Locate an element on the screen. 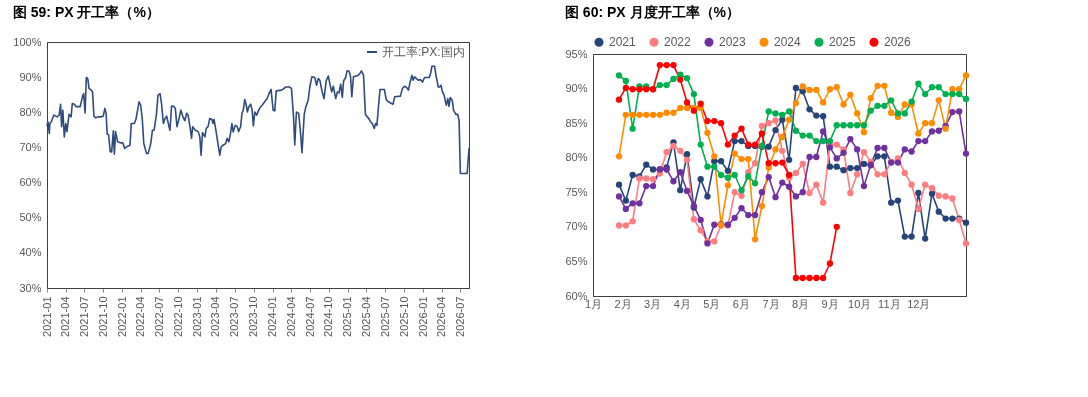 This screenshot has width=1088, height=397. y-tick-label: 70% is located at coordinates (30, 146).